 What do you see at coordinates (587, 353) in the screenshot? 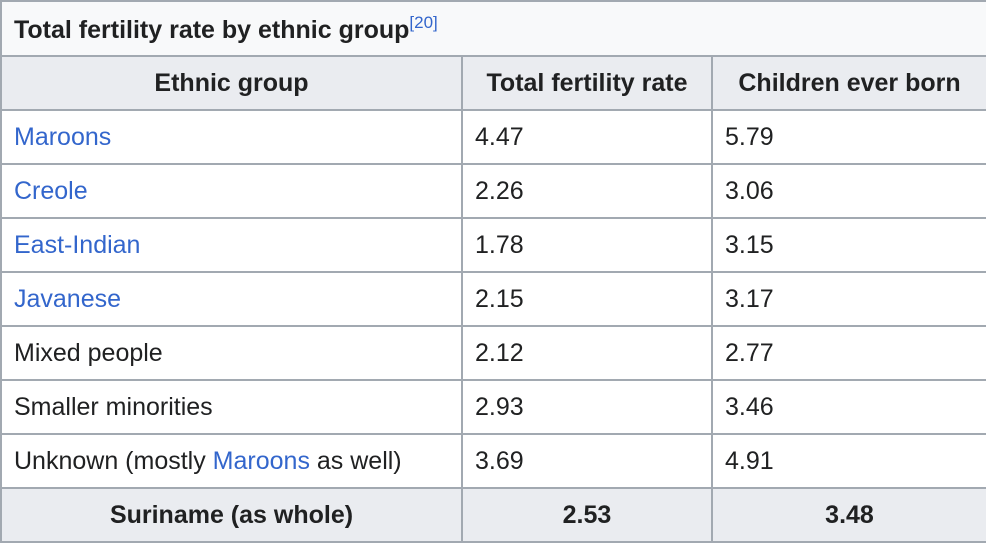
I see `tfr-cell: 2.12` at bounding box center [587, 353].